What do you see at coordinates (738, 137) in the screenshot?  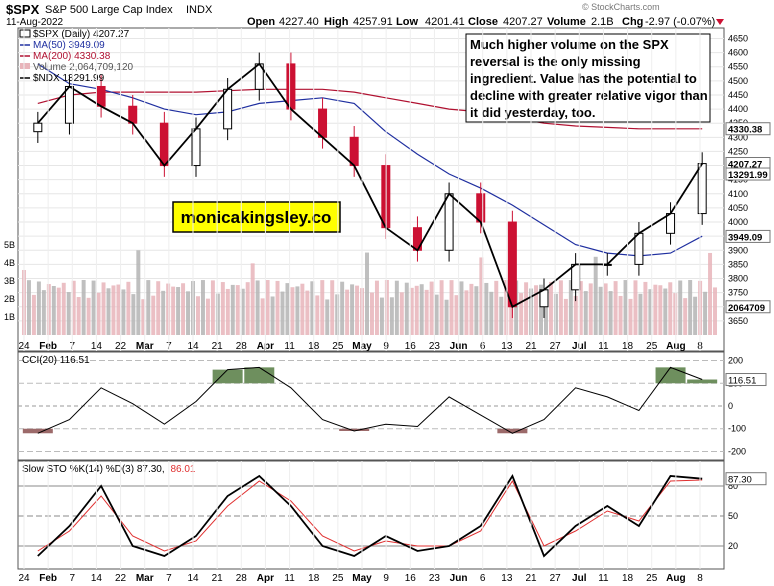 I see `price-tick-label: 4300` at bounding box center [738, 137].